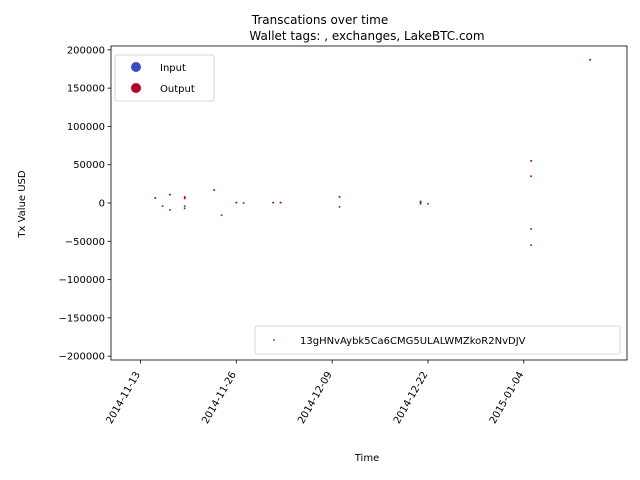 The image size is (640, 480). What do you see at coordinates (507, 398) in the screenshot?
I see `x-tick-label: 2015-01-04` at bounding box center [507, 398].